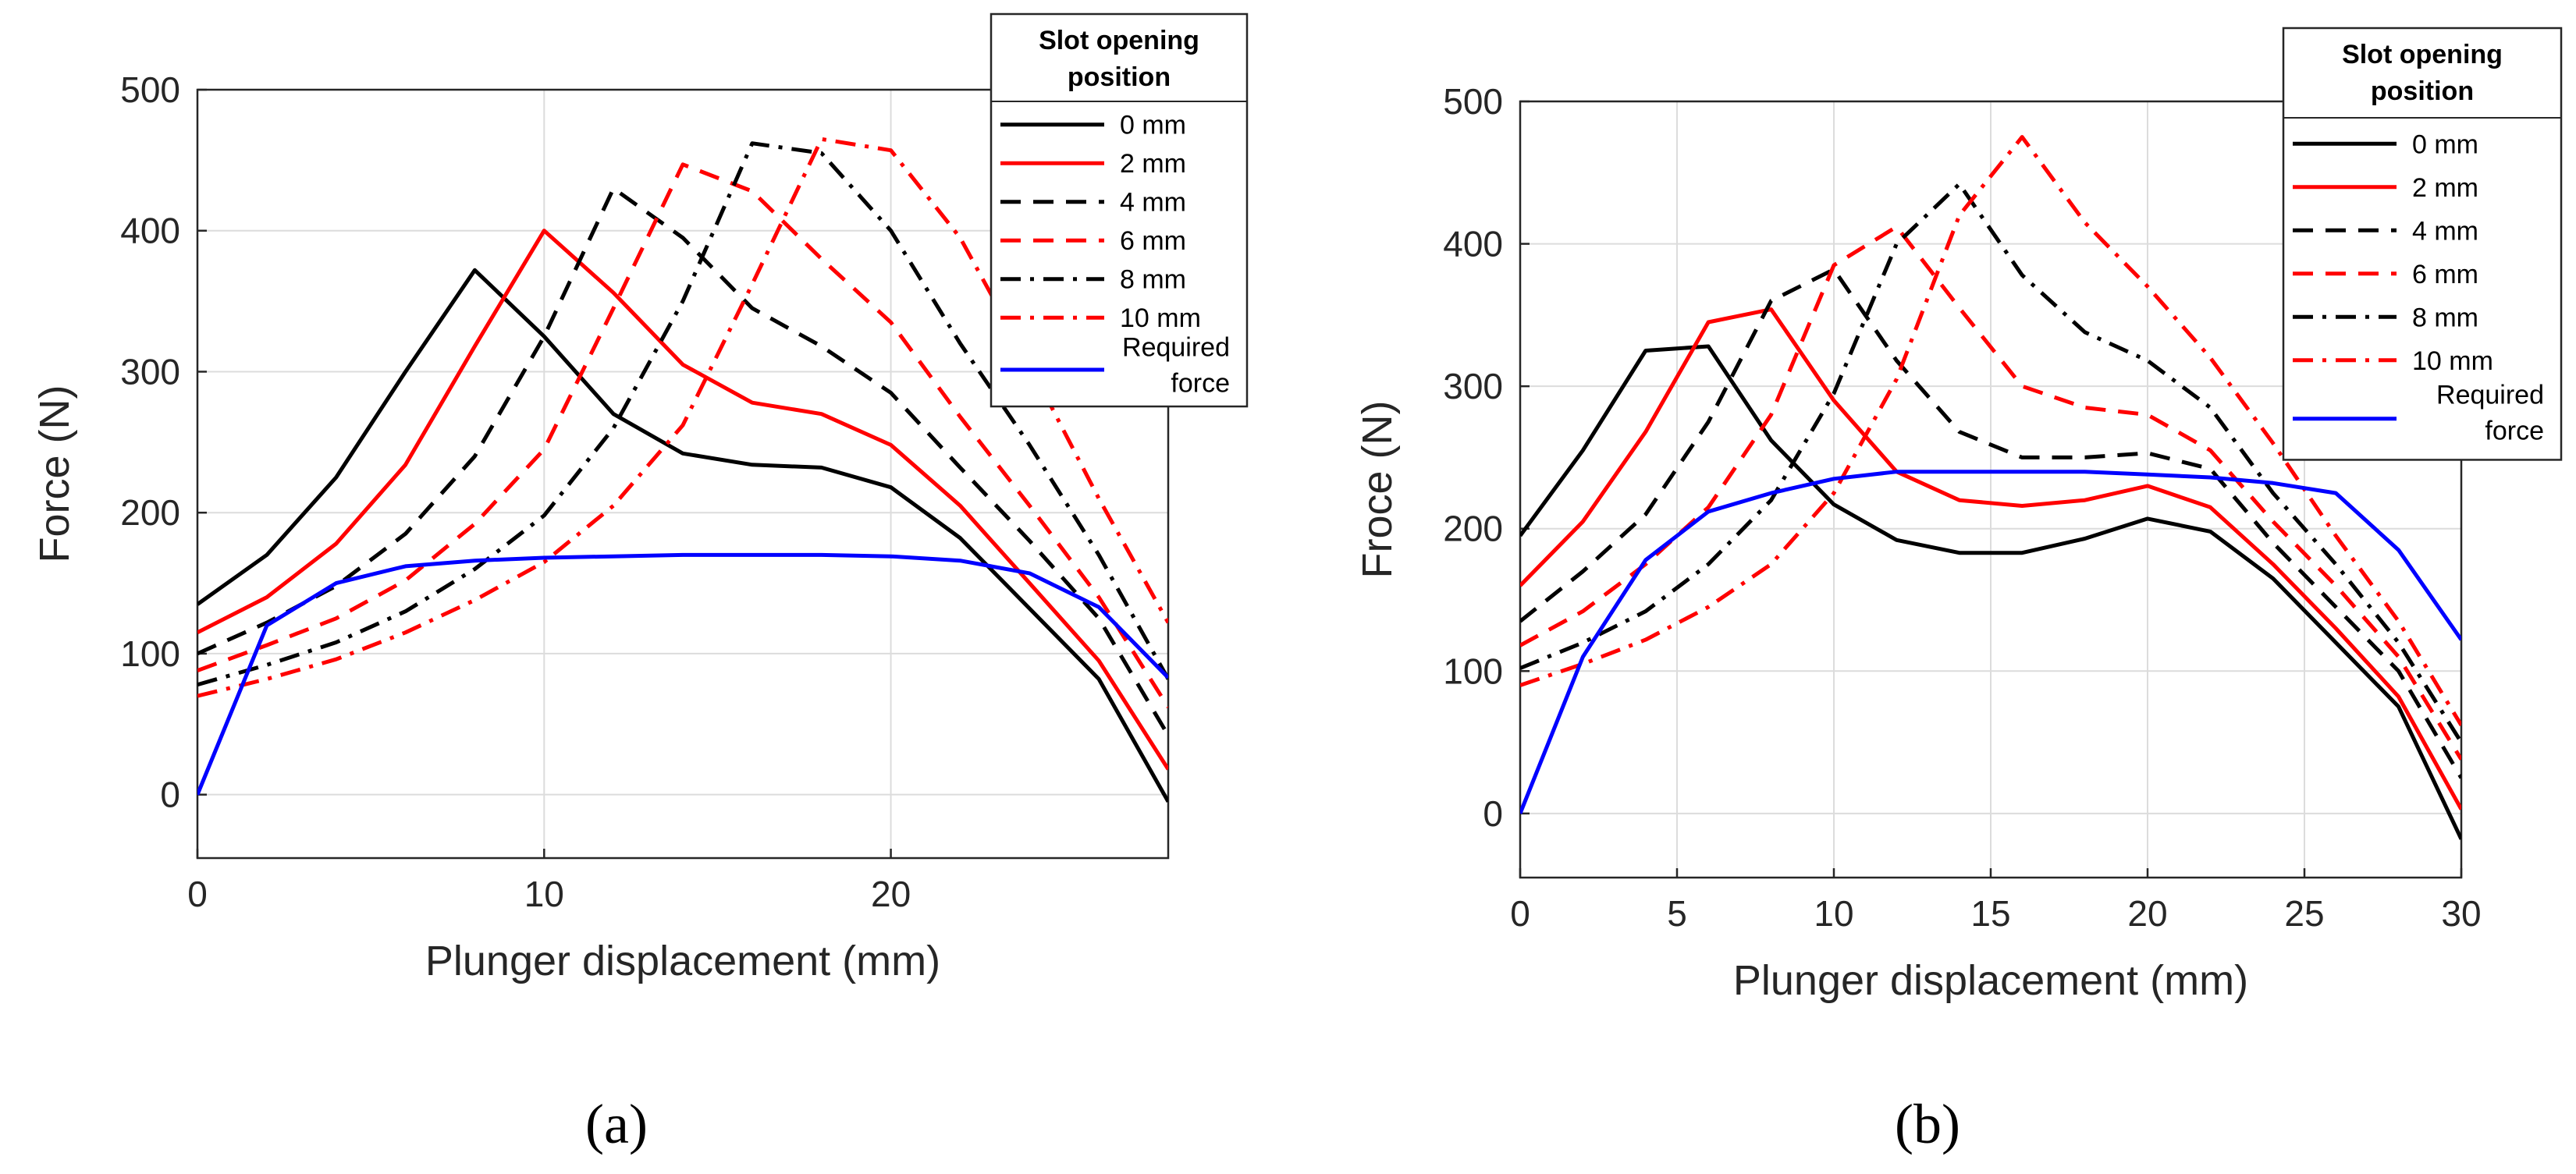  What do you see at coordinates (1990, 914) in the screenshot?
I see `x-tick-label: 15` at bounding box center [1990, 914].